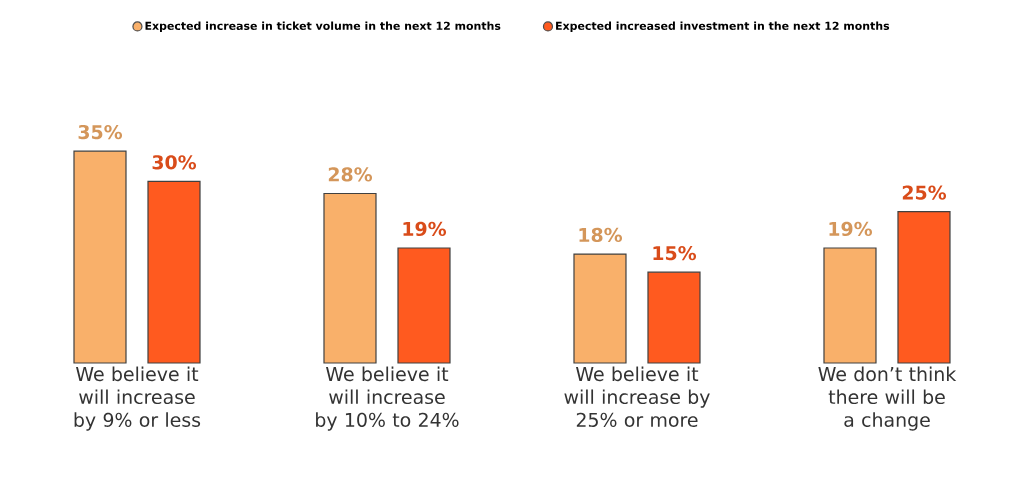 The width and height of the screenshot is (1024, 498). Describe the element at coordinates (723, 27) in the screenshot. I see `legend-label: Expected increased investment in the next 12 months` at that location.